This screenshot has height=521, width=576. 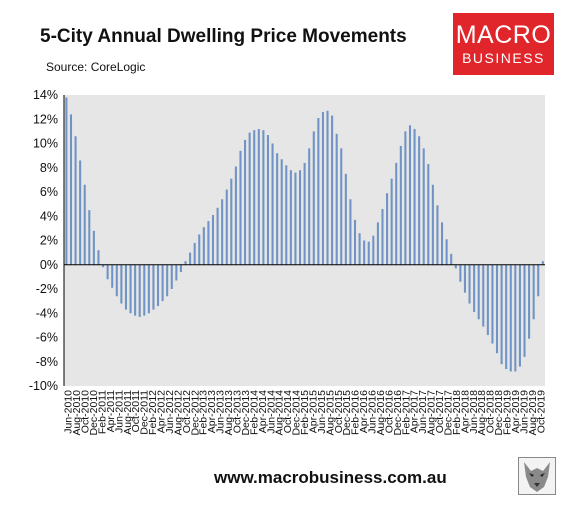 What do you see at coordinates (347, 413) in the screenshot?
I see `x-tick-label: Dec-2015` at bounding box center [347, 413].